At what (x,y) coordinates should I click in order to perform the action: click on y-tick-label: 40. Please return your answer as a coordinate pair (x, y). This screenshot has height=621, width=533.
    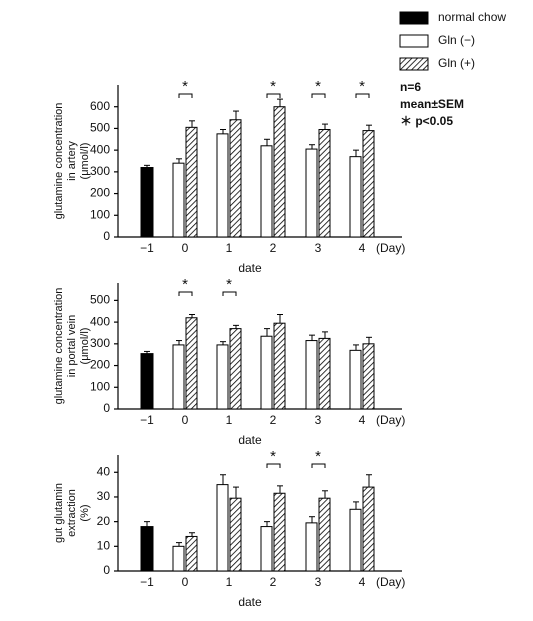
    Looking at the image, I should click on (104, 471).